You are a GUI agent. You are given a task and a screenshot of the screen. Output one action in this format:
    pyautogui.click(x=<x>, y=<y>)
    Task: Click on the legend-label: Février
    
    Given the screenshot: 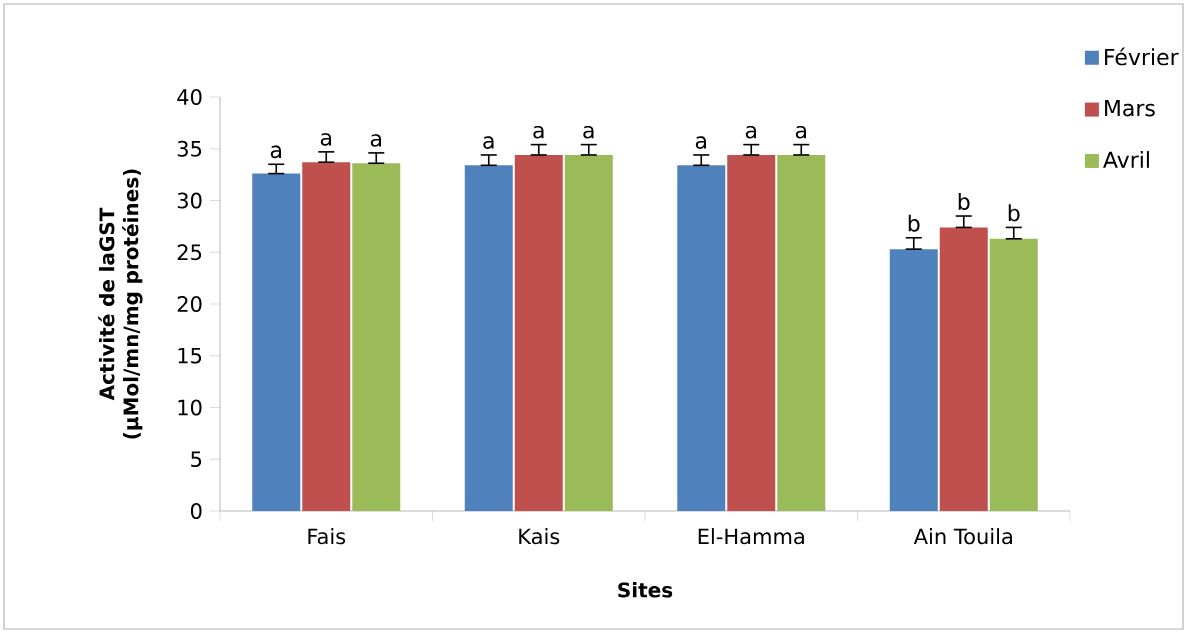 What is the action you would take?
    pyautogui.click(x=1142, y=56)
    